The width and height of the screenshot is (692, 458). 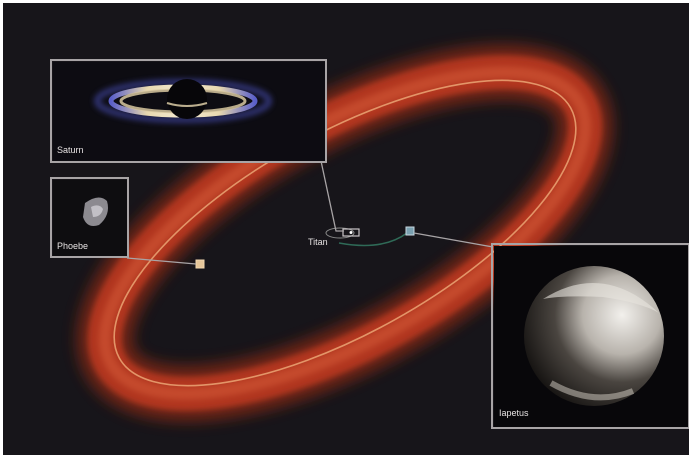 What do you see at coordinates (340, 233) in the screenshot?
I see `titan-orbit` at bounding box center [340, 233].